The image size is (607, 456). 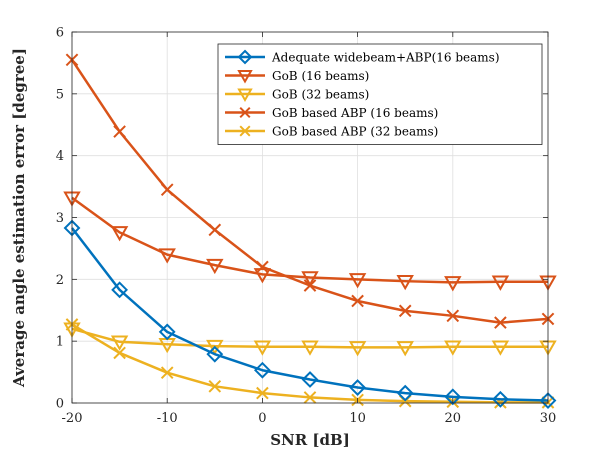 I want to click on x-tick-label: 20, so click(x=453, y=418).